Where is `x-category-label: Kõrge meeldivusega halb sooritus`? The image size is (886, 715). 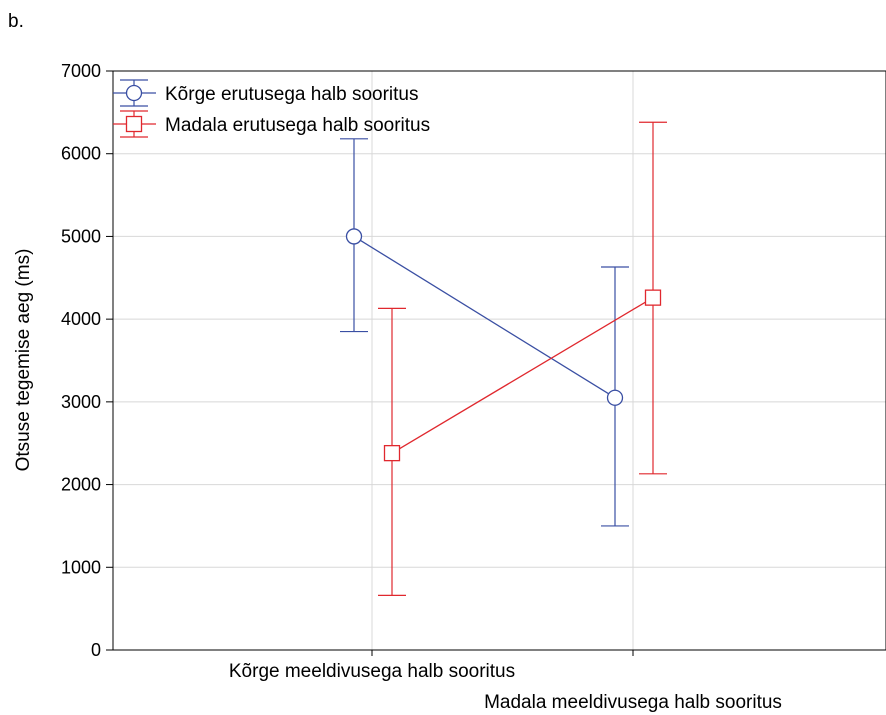 x-category-label: Kõrge meeldivusega halb sooritus is located at coordinates (372, 671).